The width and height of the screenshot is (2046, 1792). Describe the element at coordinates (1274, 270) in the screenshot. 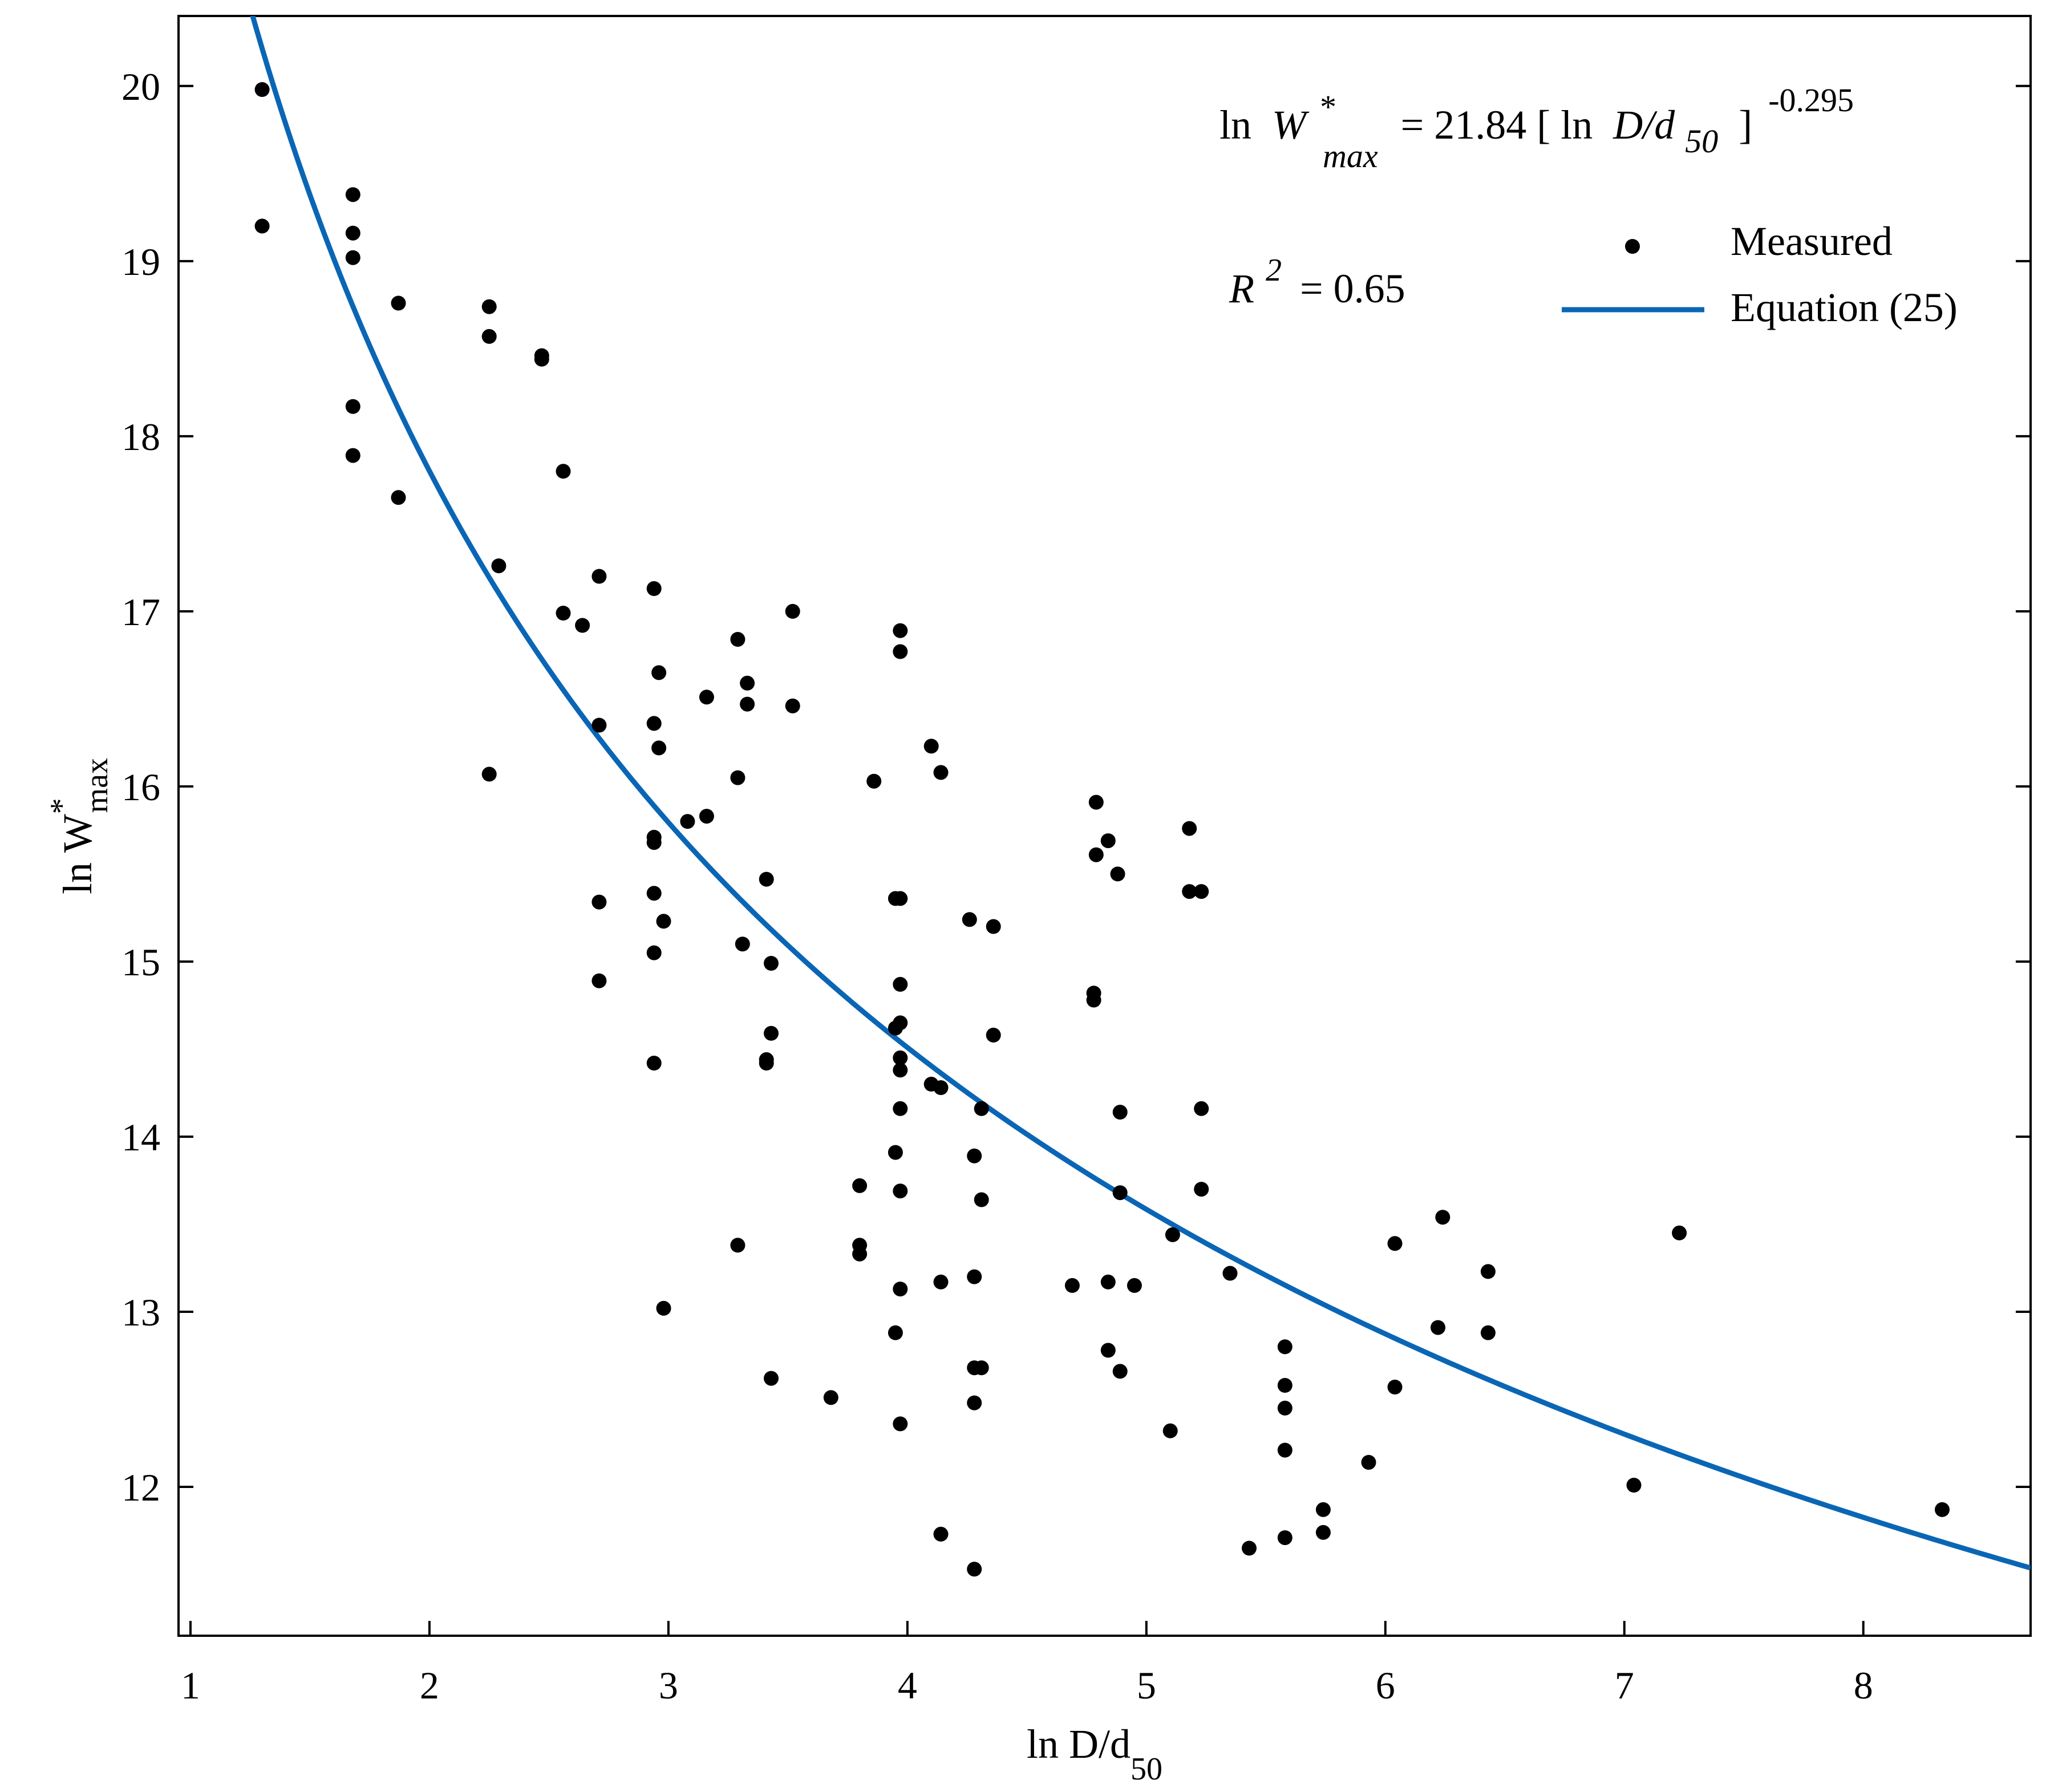

I see `r-squared-sup: 2` at that location.